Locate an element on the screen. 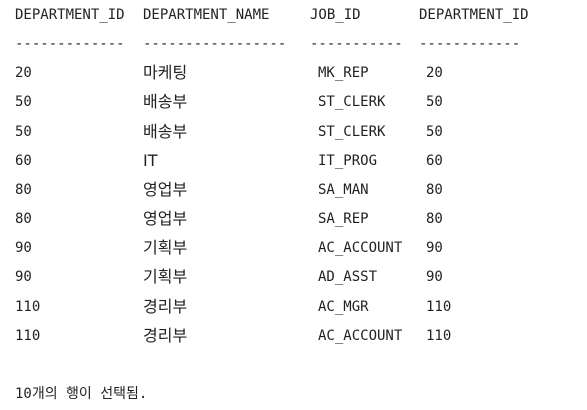  cell-job-id: SA_MAN is located at coordinates (343, 190).